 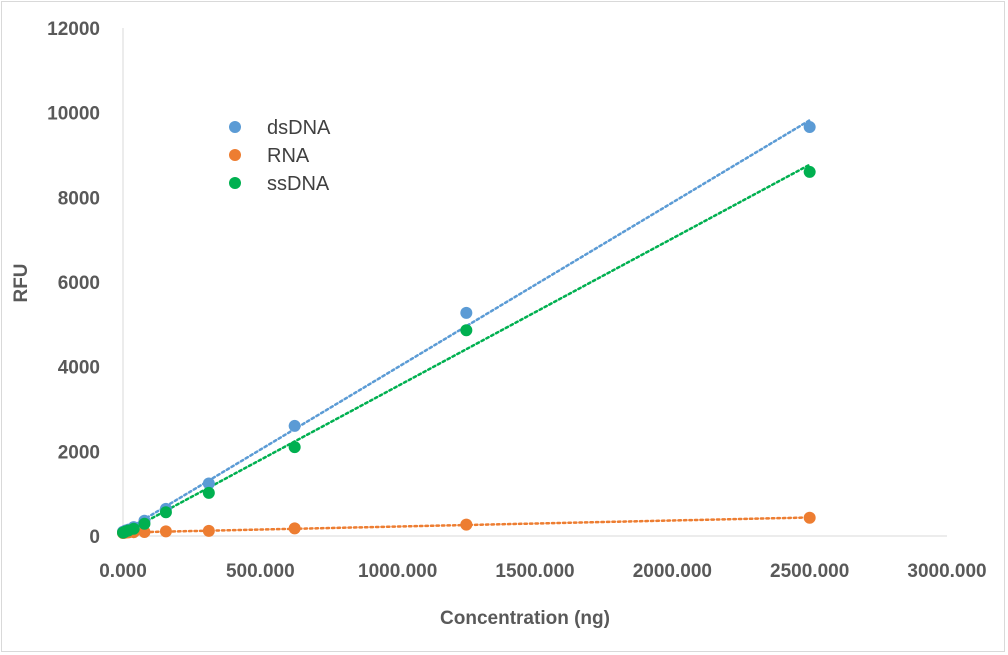 I want to click on legend: dsDNA RNA ssDNA, so click(x=280, y=156).